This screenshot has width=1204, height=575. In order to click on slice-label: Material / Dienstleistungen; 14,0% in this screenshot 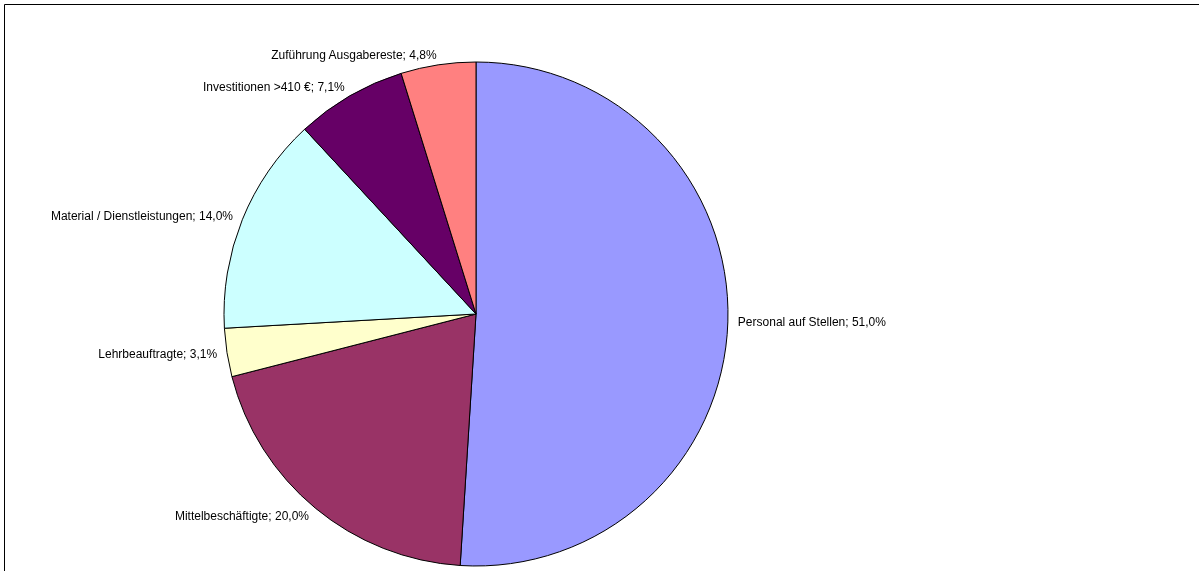, I will do `click(142, 216)`.